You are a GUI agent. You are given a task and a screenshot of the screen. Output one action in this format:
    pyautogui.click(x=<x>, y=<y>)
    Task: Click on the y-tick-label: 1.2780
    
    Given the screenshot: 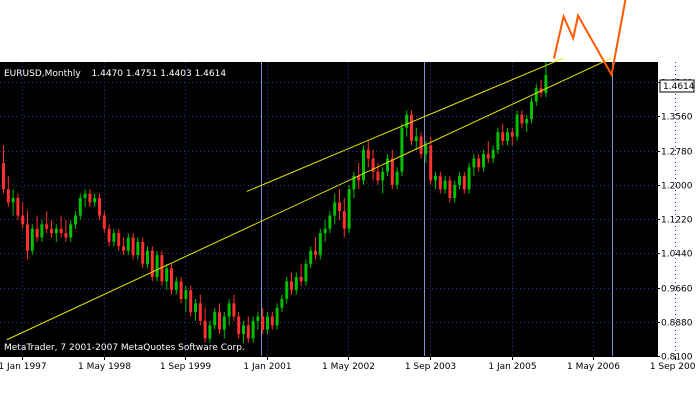 What is the action you would take?
    pyautogui.click(x=677, y=153)
    